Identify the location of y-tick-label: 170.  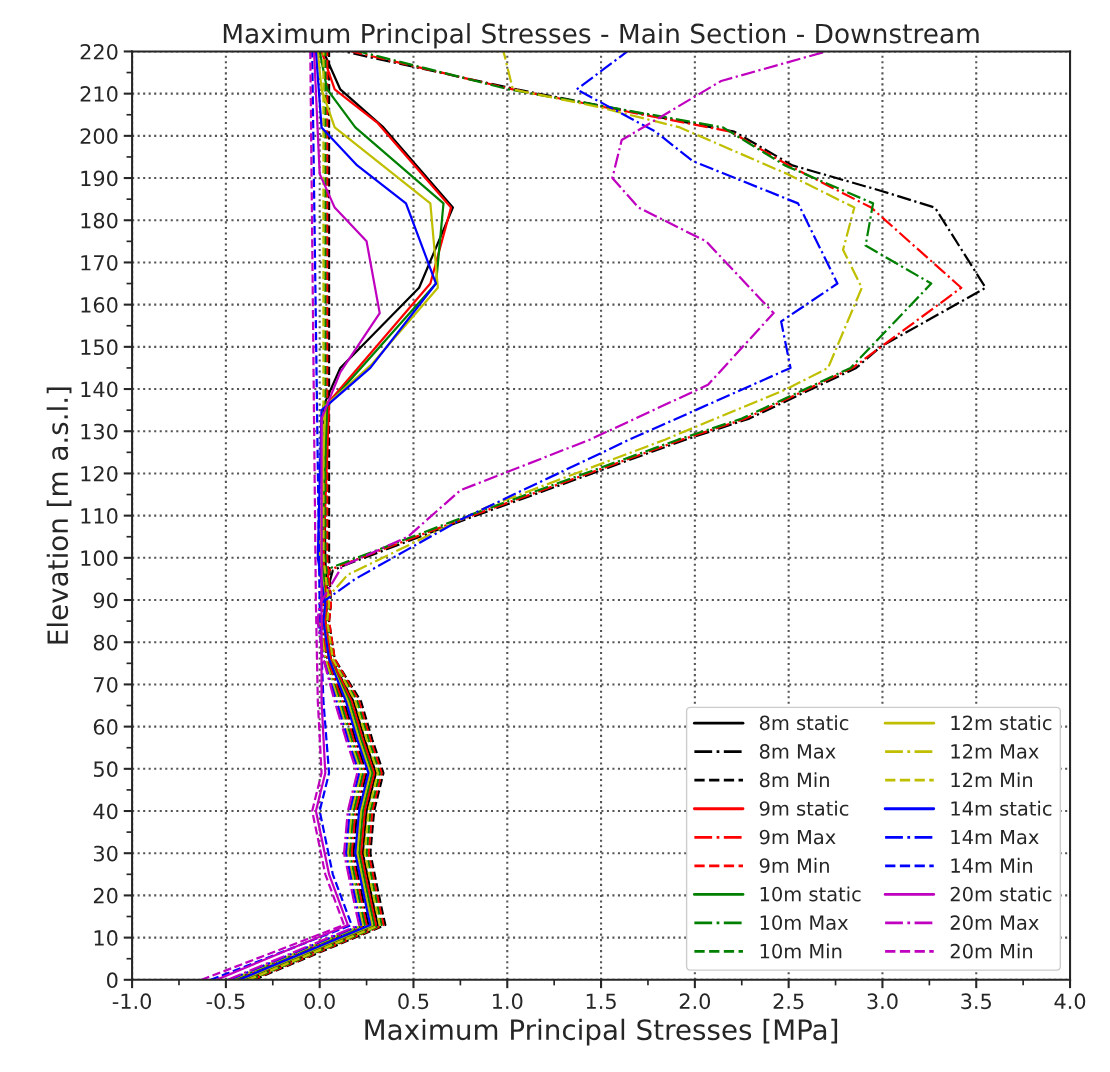
(99, 262).